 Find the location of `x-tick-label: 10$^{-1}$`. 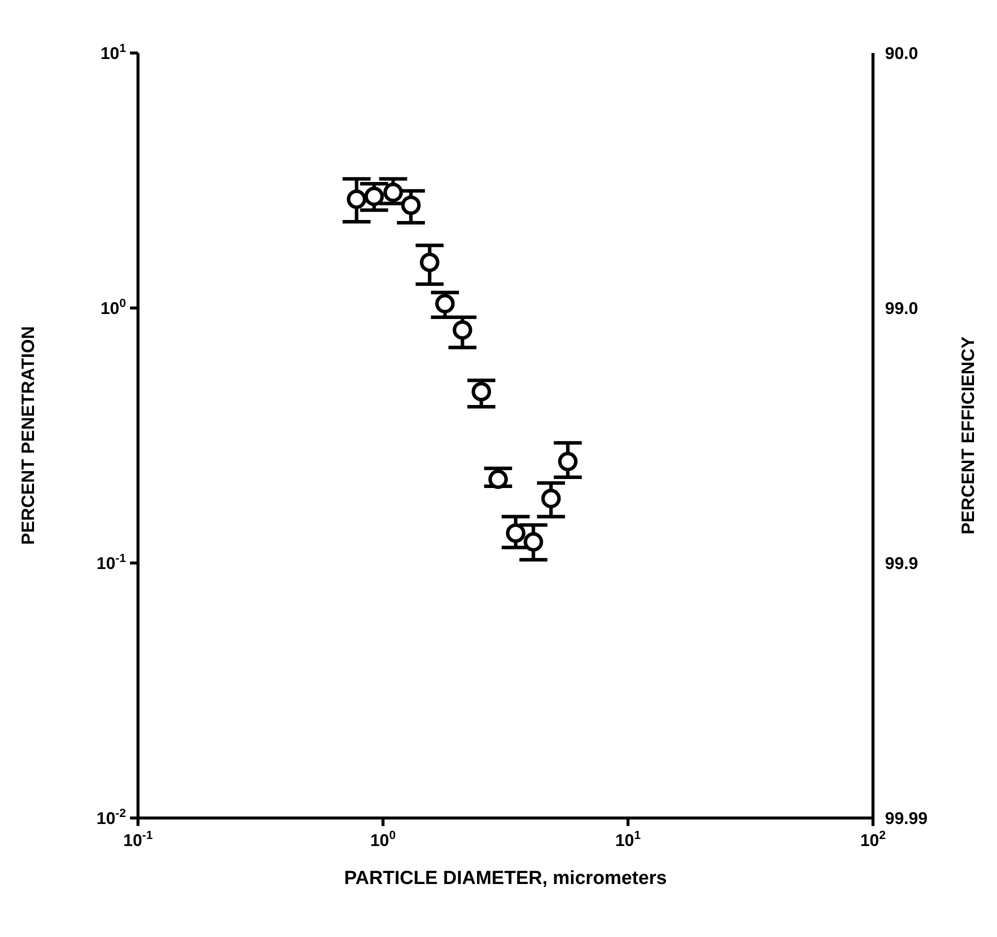

x-tick-label: 10$^{-1}$ is located at coordinates (138, 839).